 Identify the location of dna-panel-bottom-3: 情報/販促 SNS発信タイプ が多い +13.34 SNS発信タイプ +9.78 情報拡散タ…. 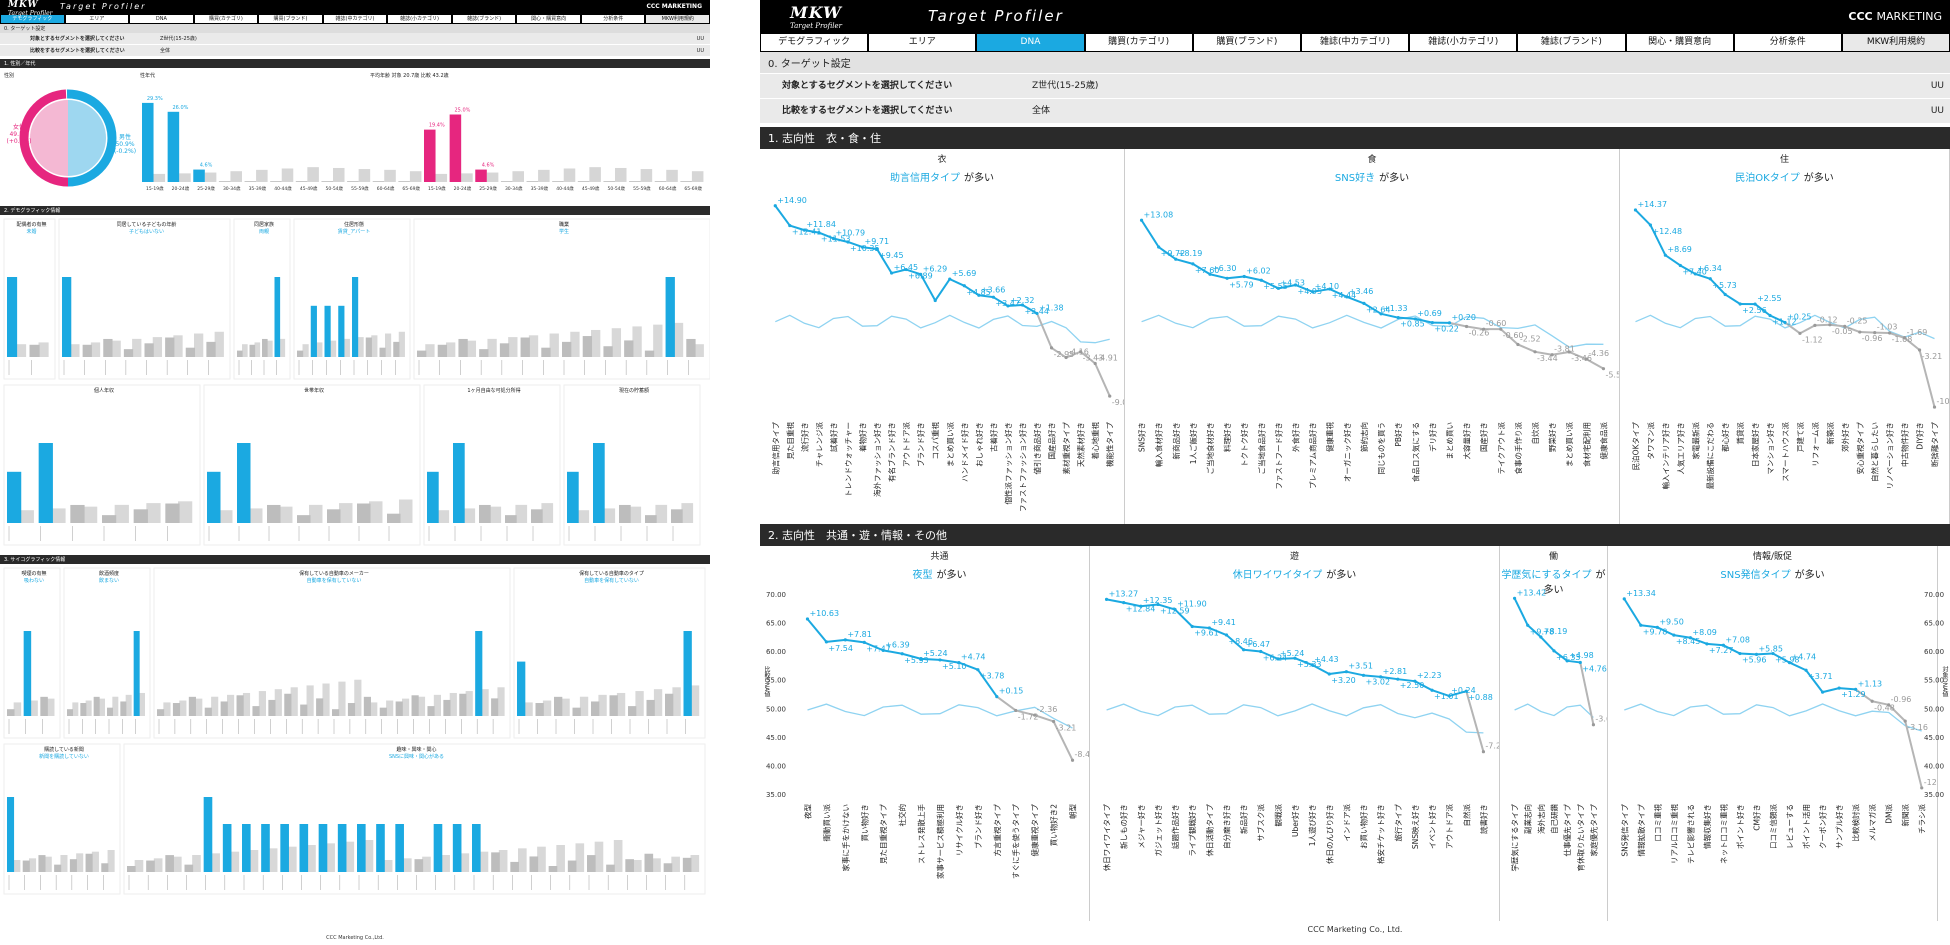
(1773, 733).